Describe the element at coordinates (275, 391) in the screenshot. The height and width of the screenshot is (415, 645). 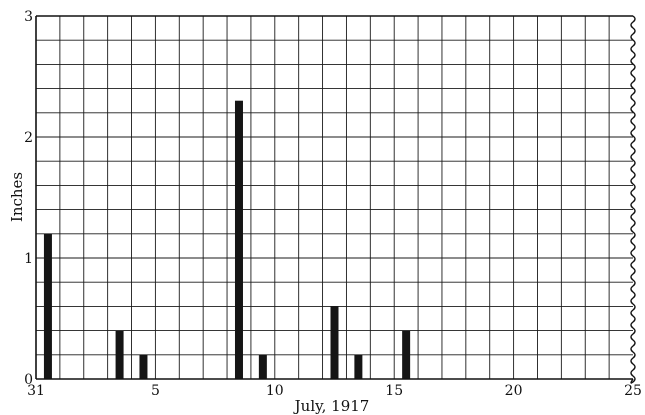
I see `x-tick-label: 10` at that location.